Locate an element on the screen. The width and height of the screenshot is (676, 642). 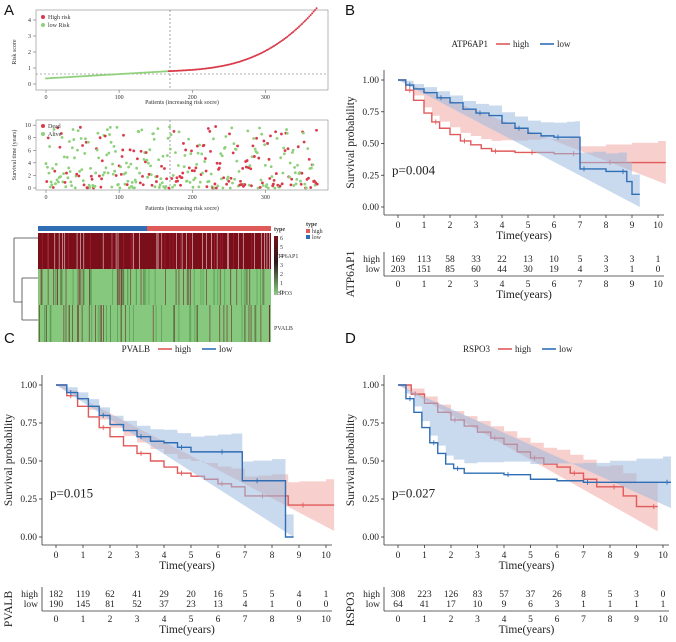
heatmap-row-label-2: RSPO3 is located at coordinates (283, 294).